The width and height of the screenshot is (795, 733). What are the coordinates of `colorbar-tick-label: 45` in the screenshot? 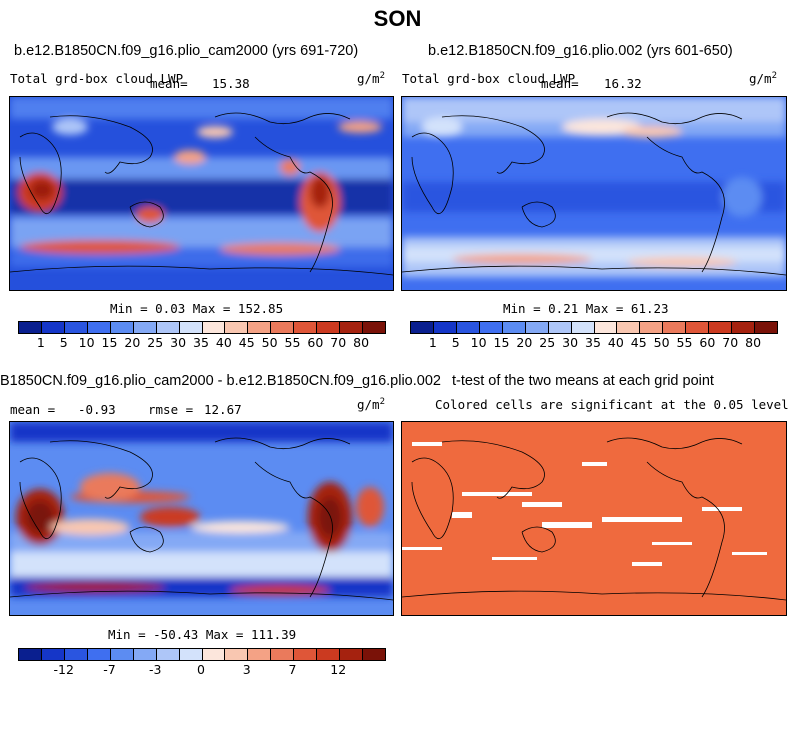 It's located at (246, 342).